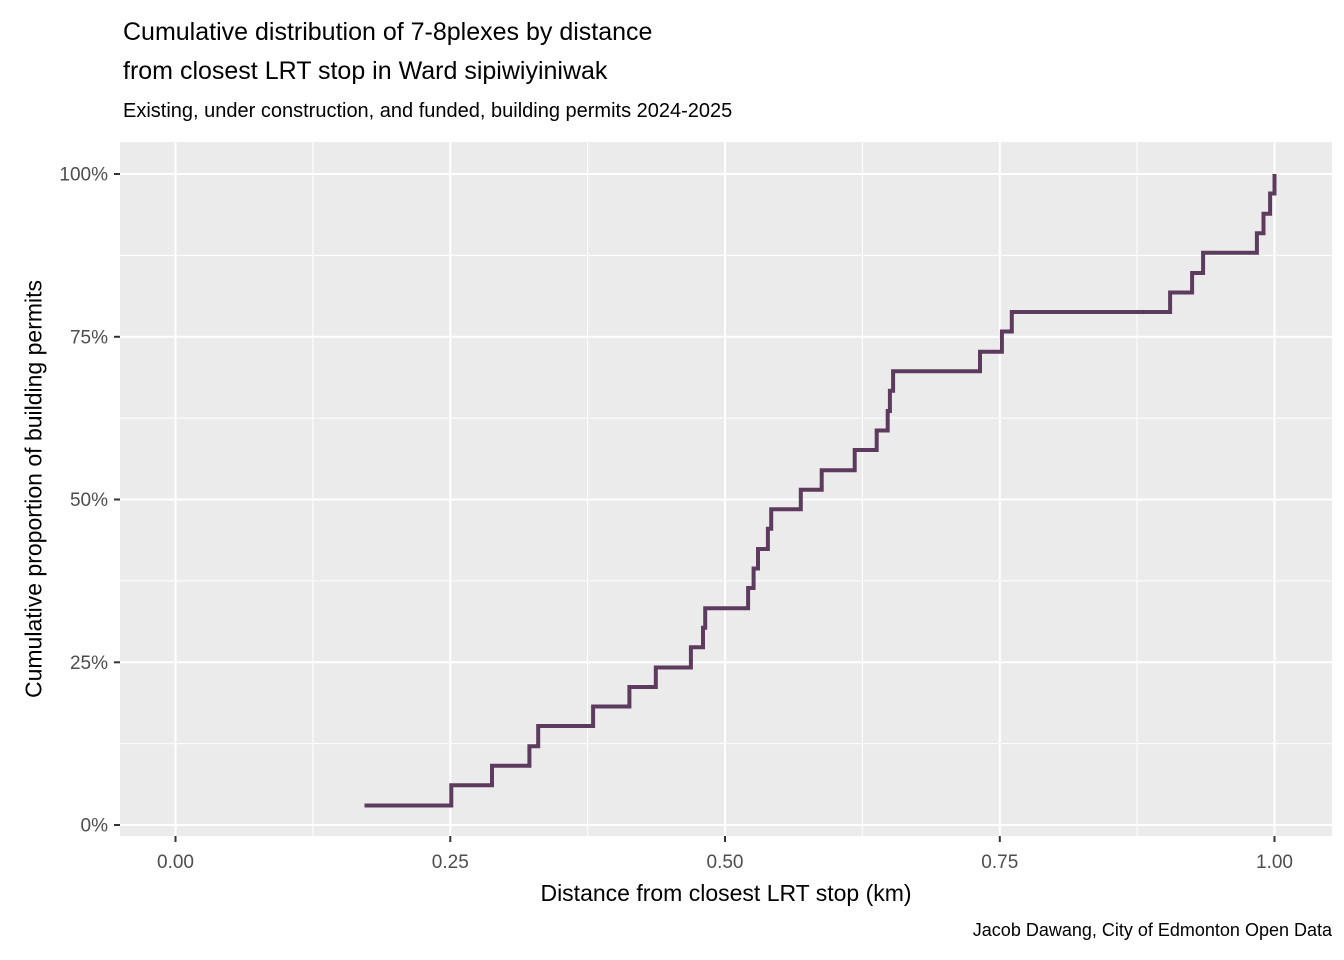 This screenshot has width=1344, height=960. I want to click on x-tick-label: 0.50, so click(725, 862).